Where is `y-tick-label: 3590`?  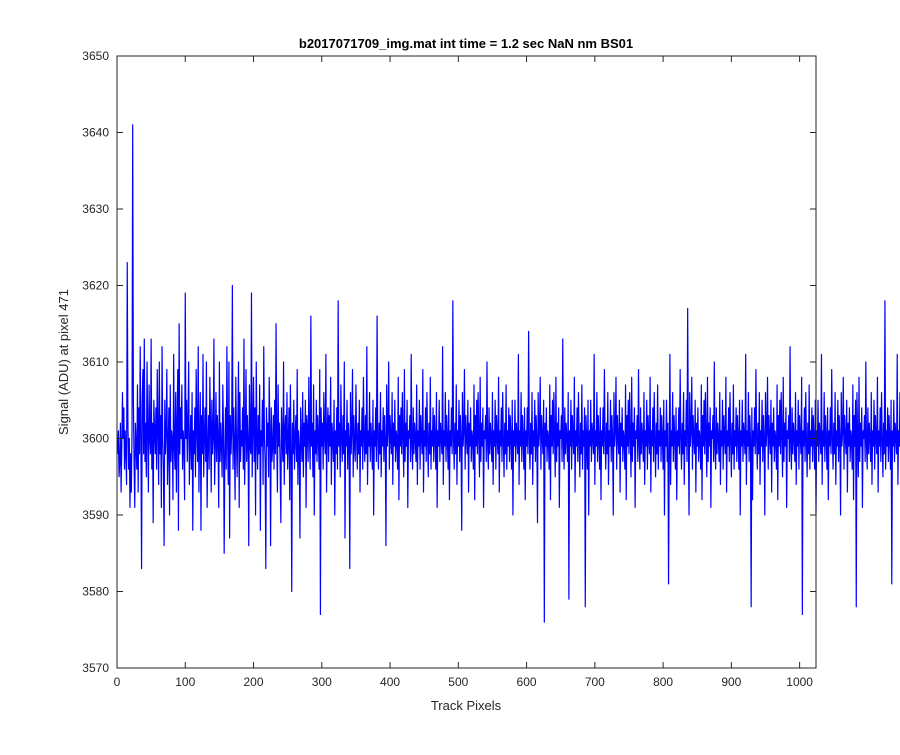 y-tick-label: 3590 is located at coordinates (95, 515).